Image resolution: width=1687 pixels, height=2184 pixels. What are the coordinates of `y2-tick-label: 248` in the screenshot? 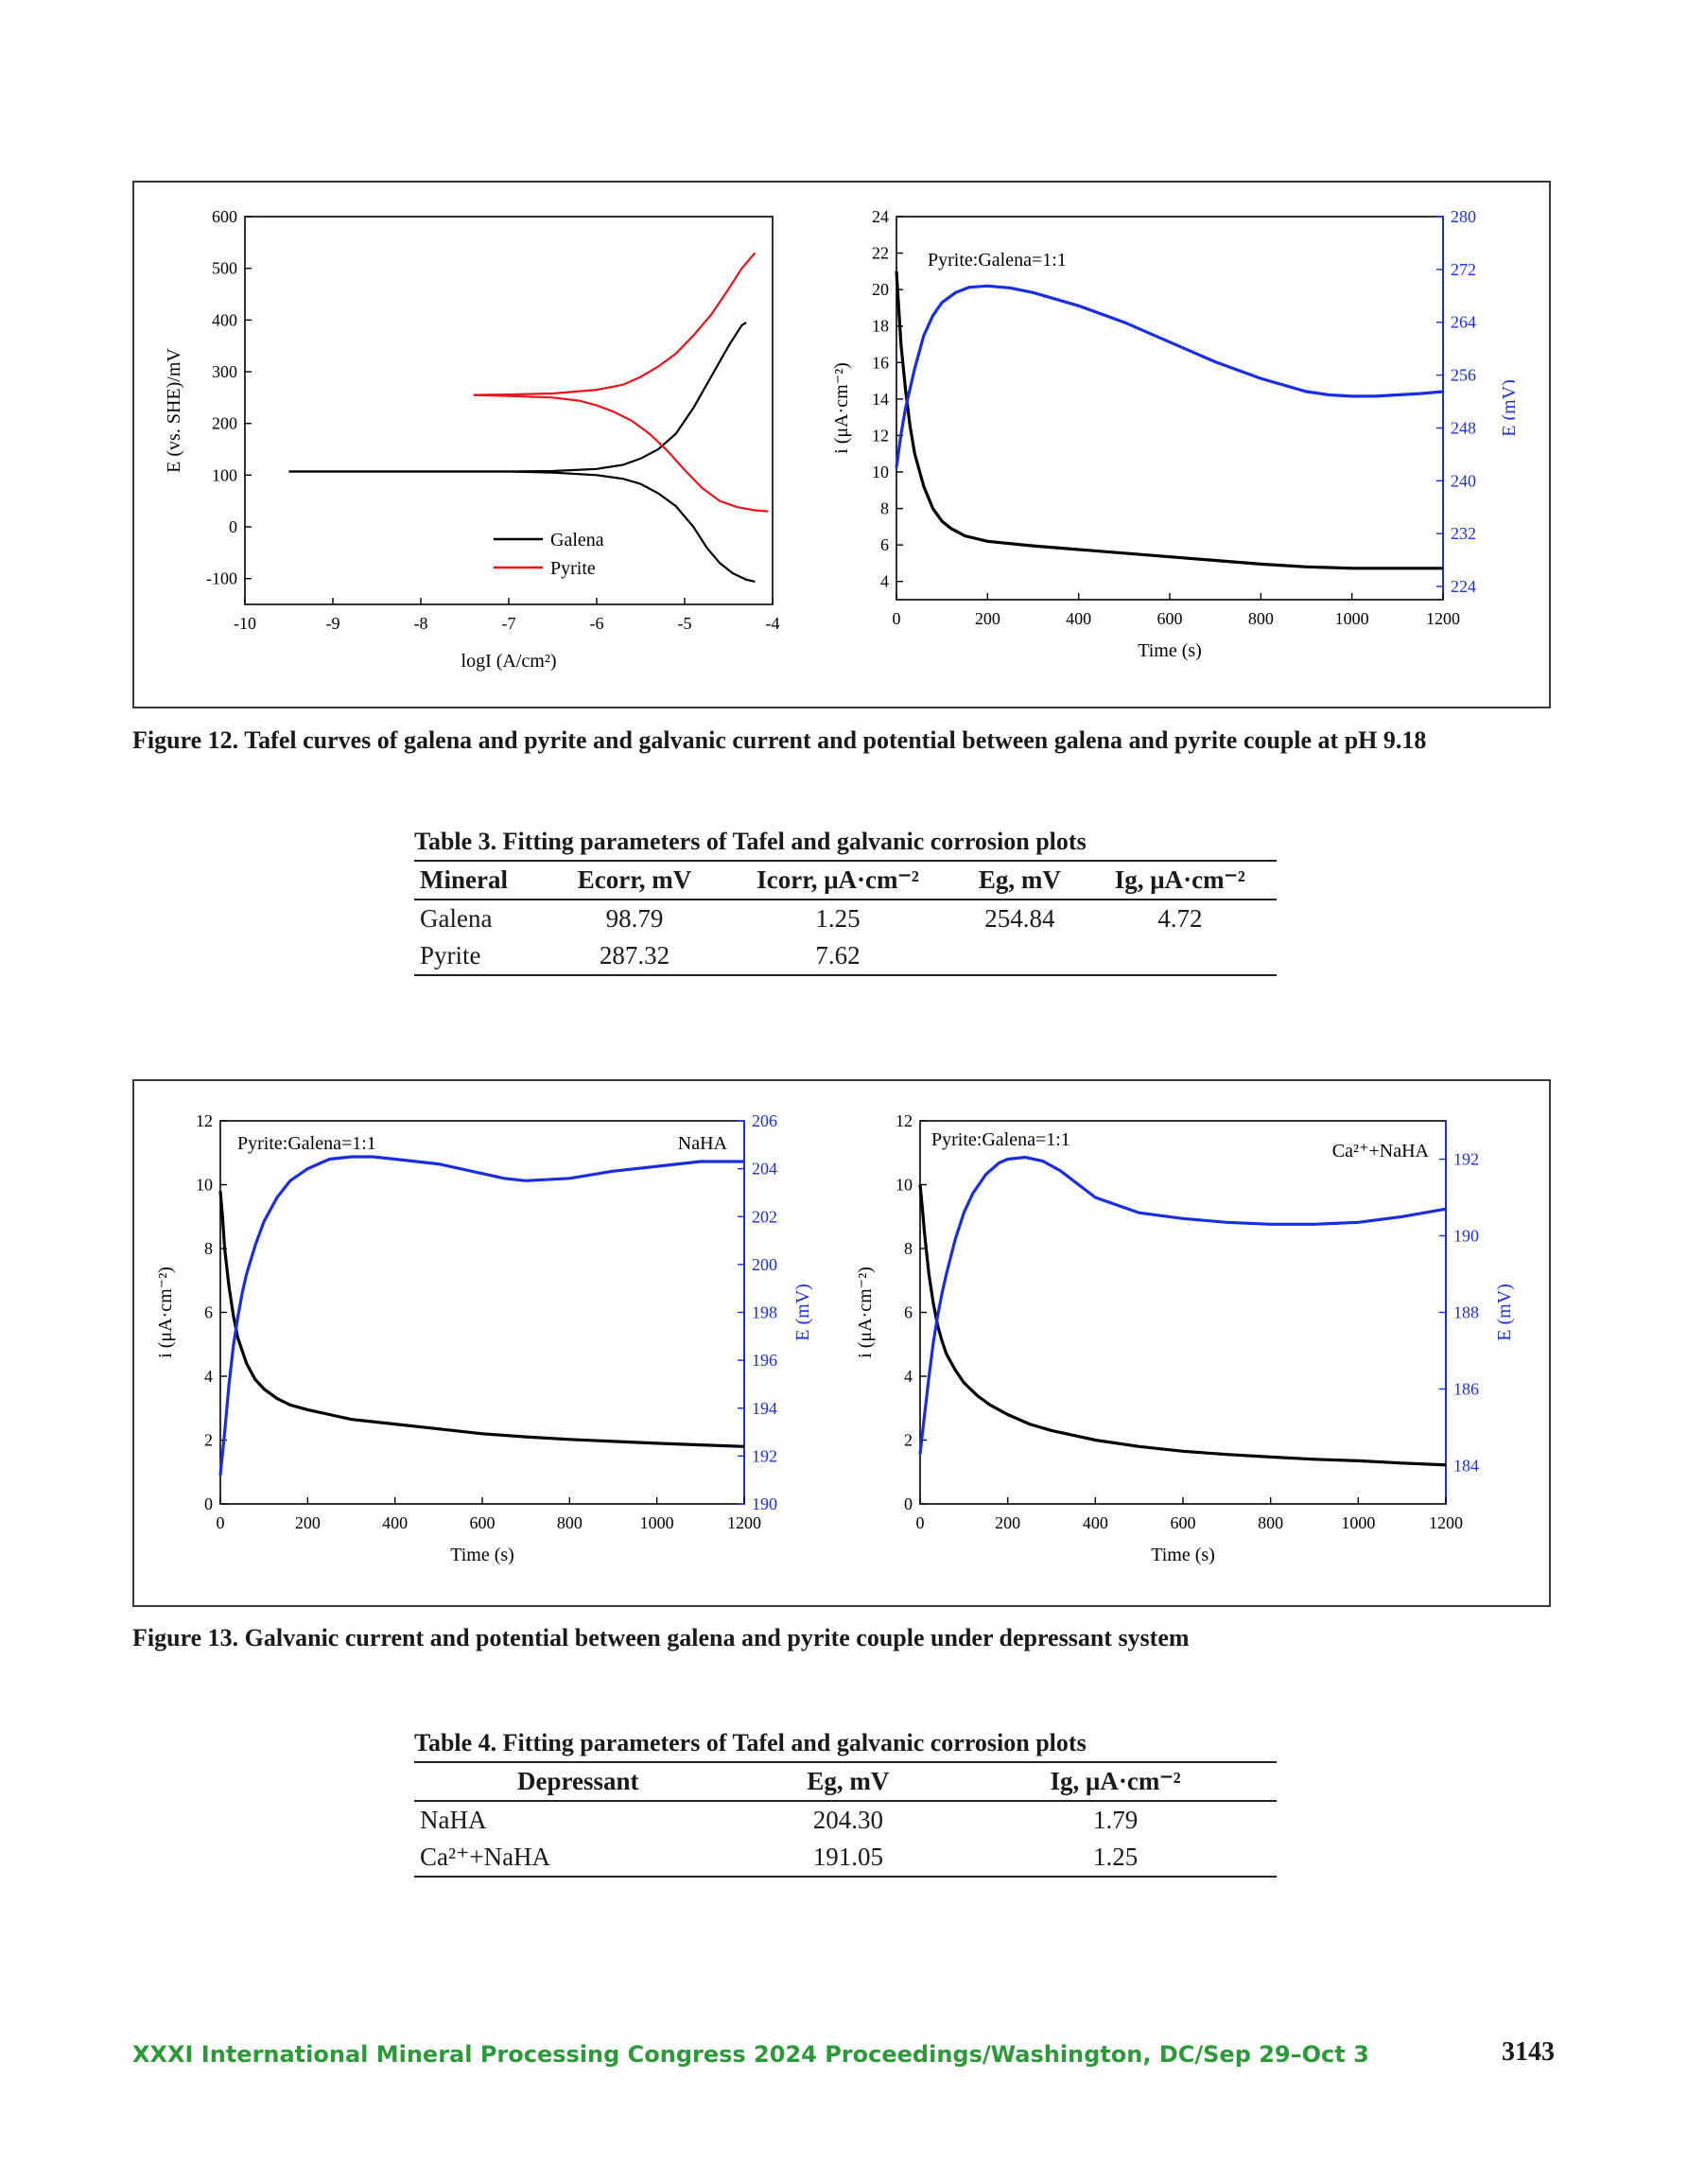 It's located at (1463, 428).